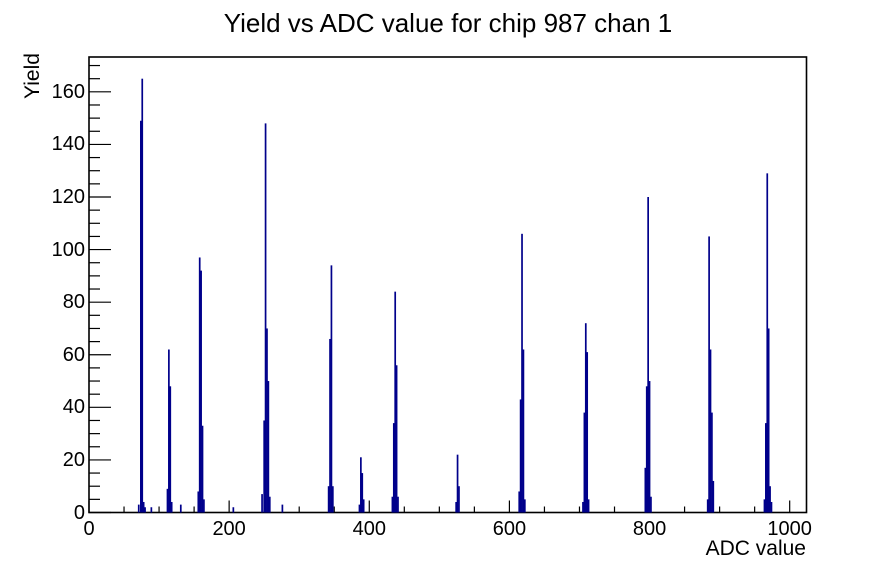 The image size is (896, 572). Describe the element at coordinates (448, 23) in the screenshot. I see `chart-title: Yield vs ADC value for chip 987 chan 1` at that location.